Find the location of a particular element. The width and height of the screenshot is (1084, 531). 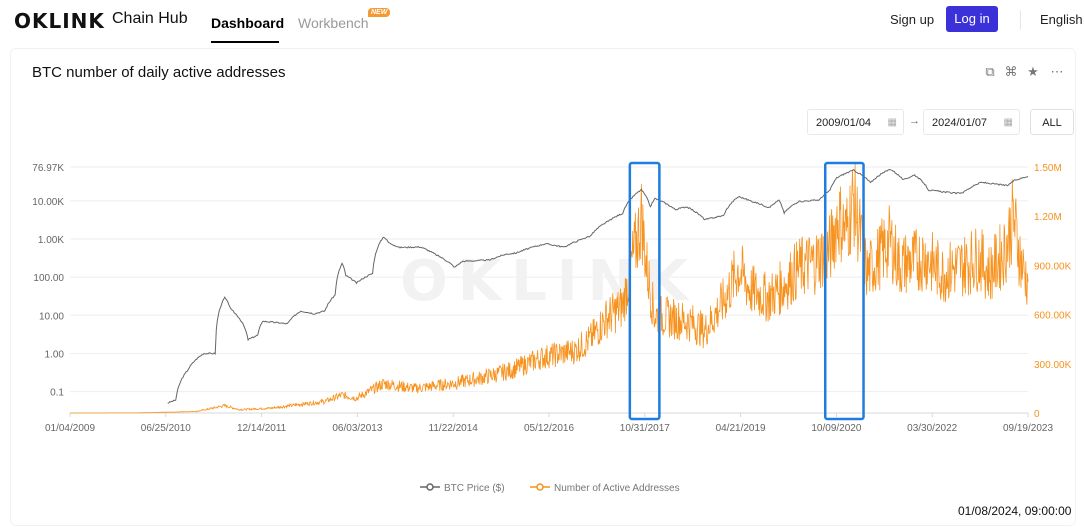

y-left-tick-label: 10.00K is located at coordinates (48, 202).